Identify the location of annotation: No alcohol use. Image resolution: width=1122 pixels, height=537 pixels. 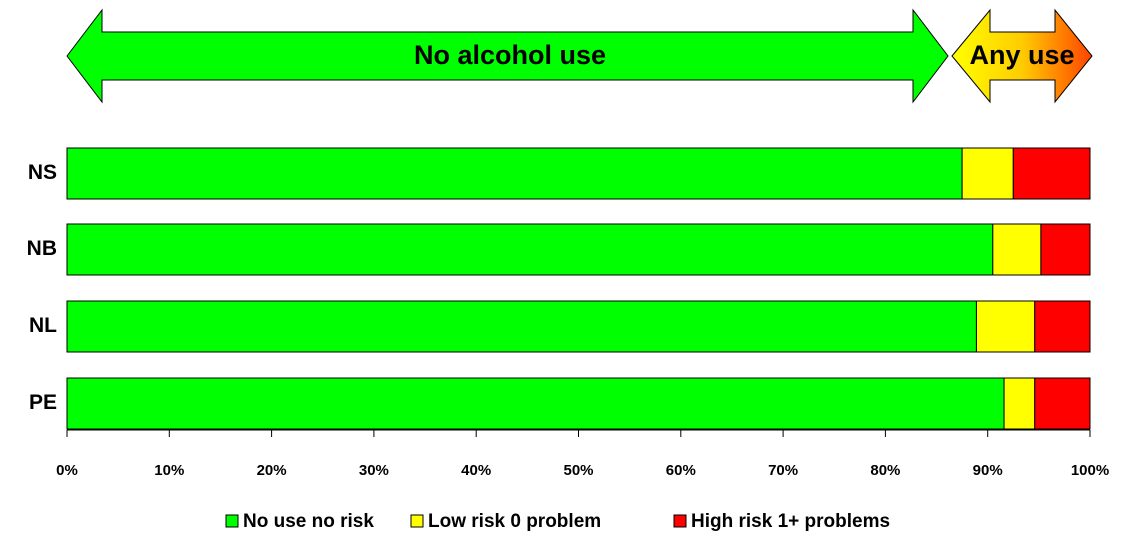
(510, 55).